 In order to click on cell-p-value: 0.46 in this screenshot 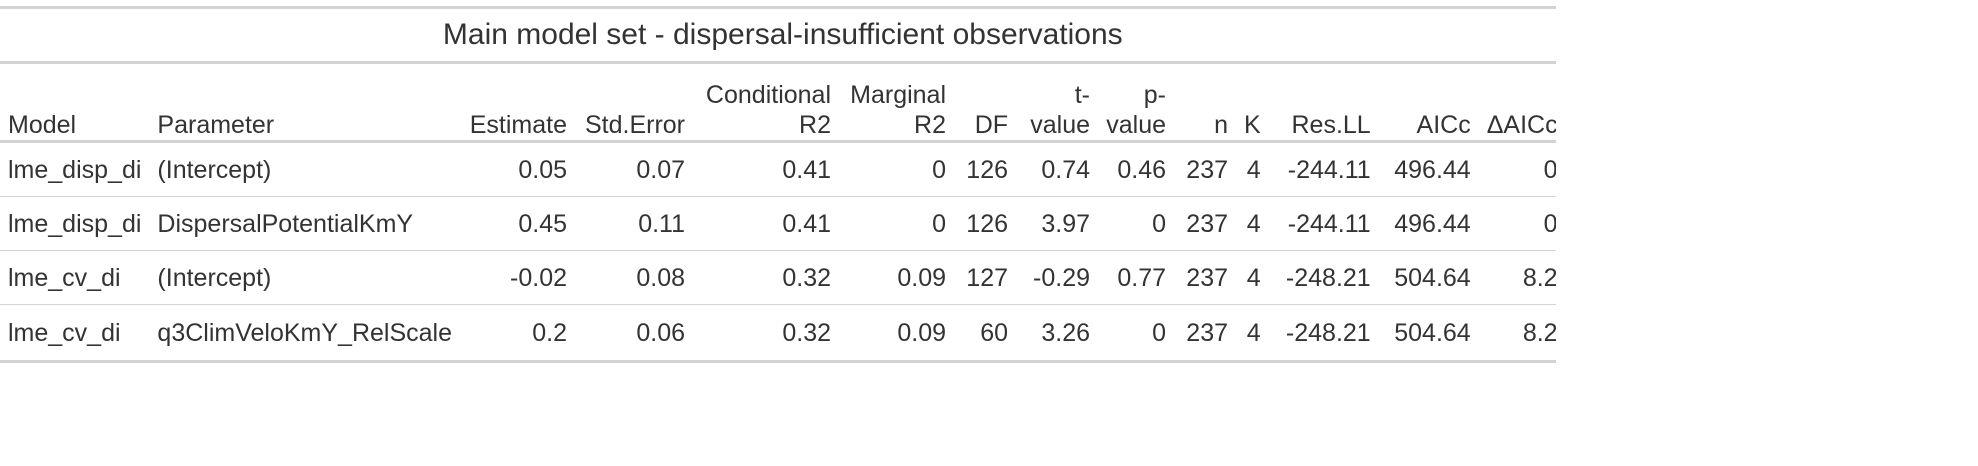, I will do `click(1136, 169)`.